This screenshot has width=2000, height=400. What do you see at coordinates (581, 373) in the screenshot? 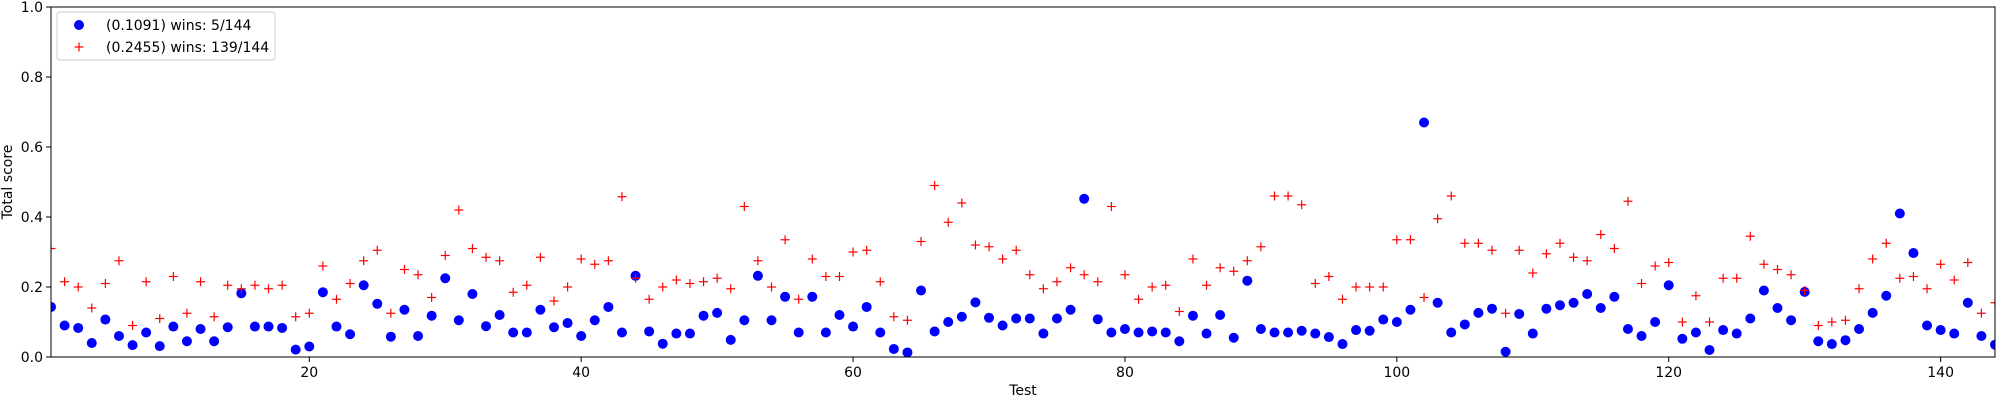
I see `x-tick-label: 40` at bounding box center [581, 373].